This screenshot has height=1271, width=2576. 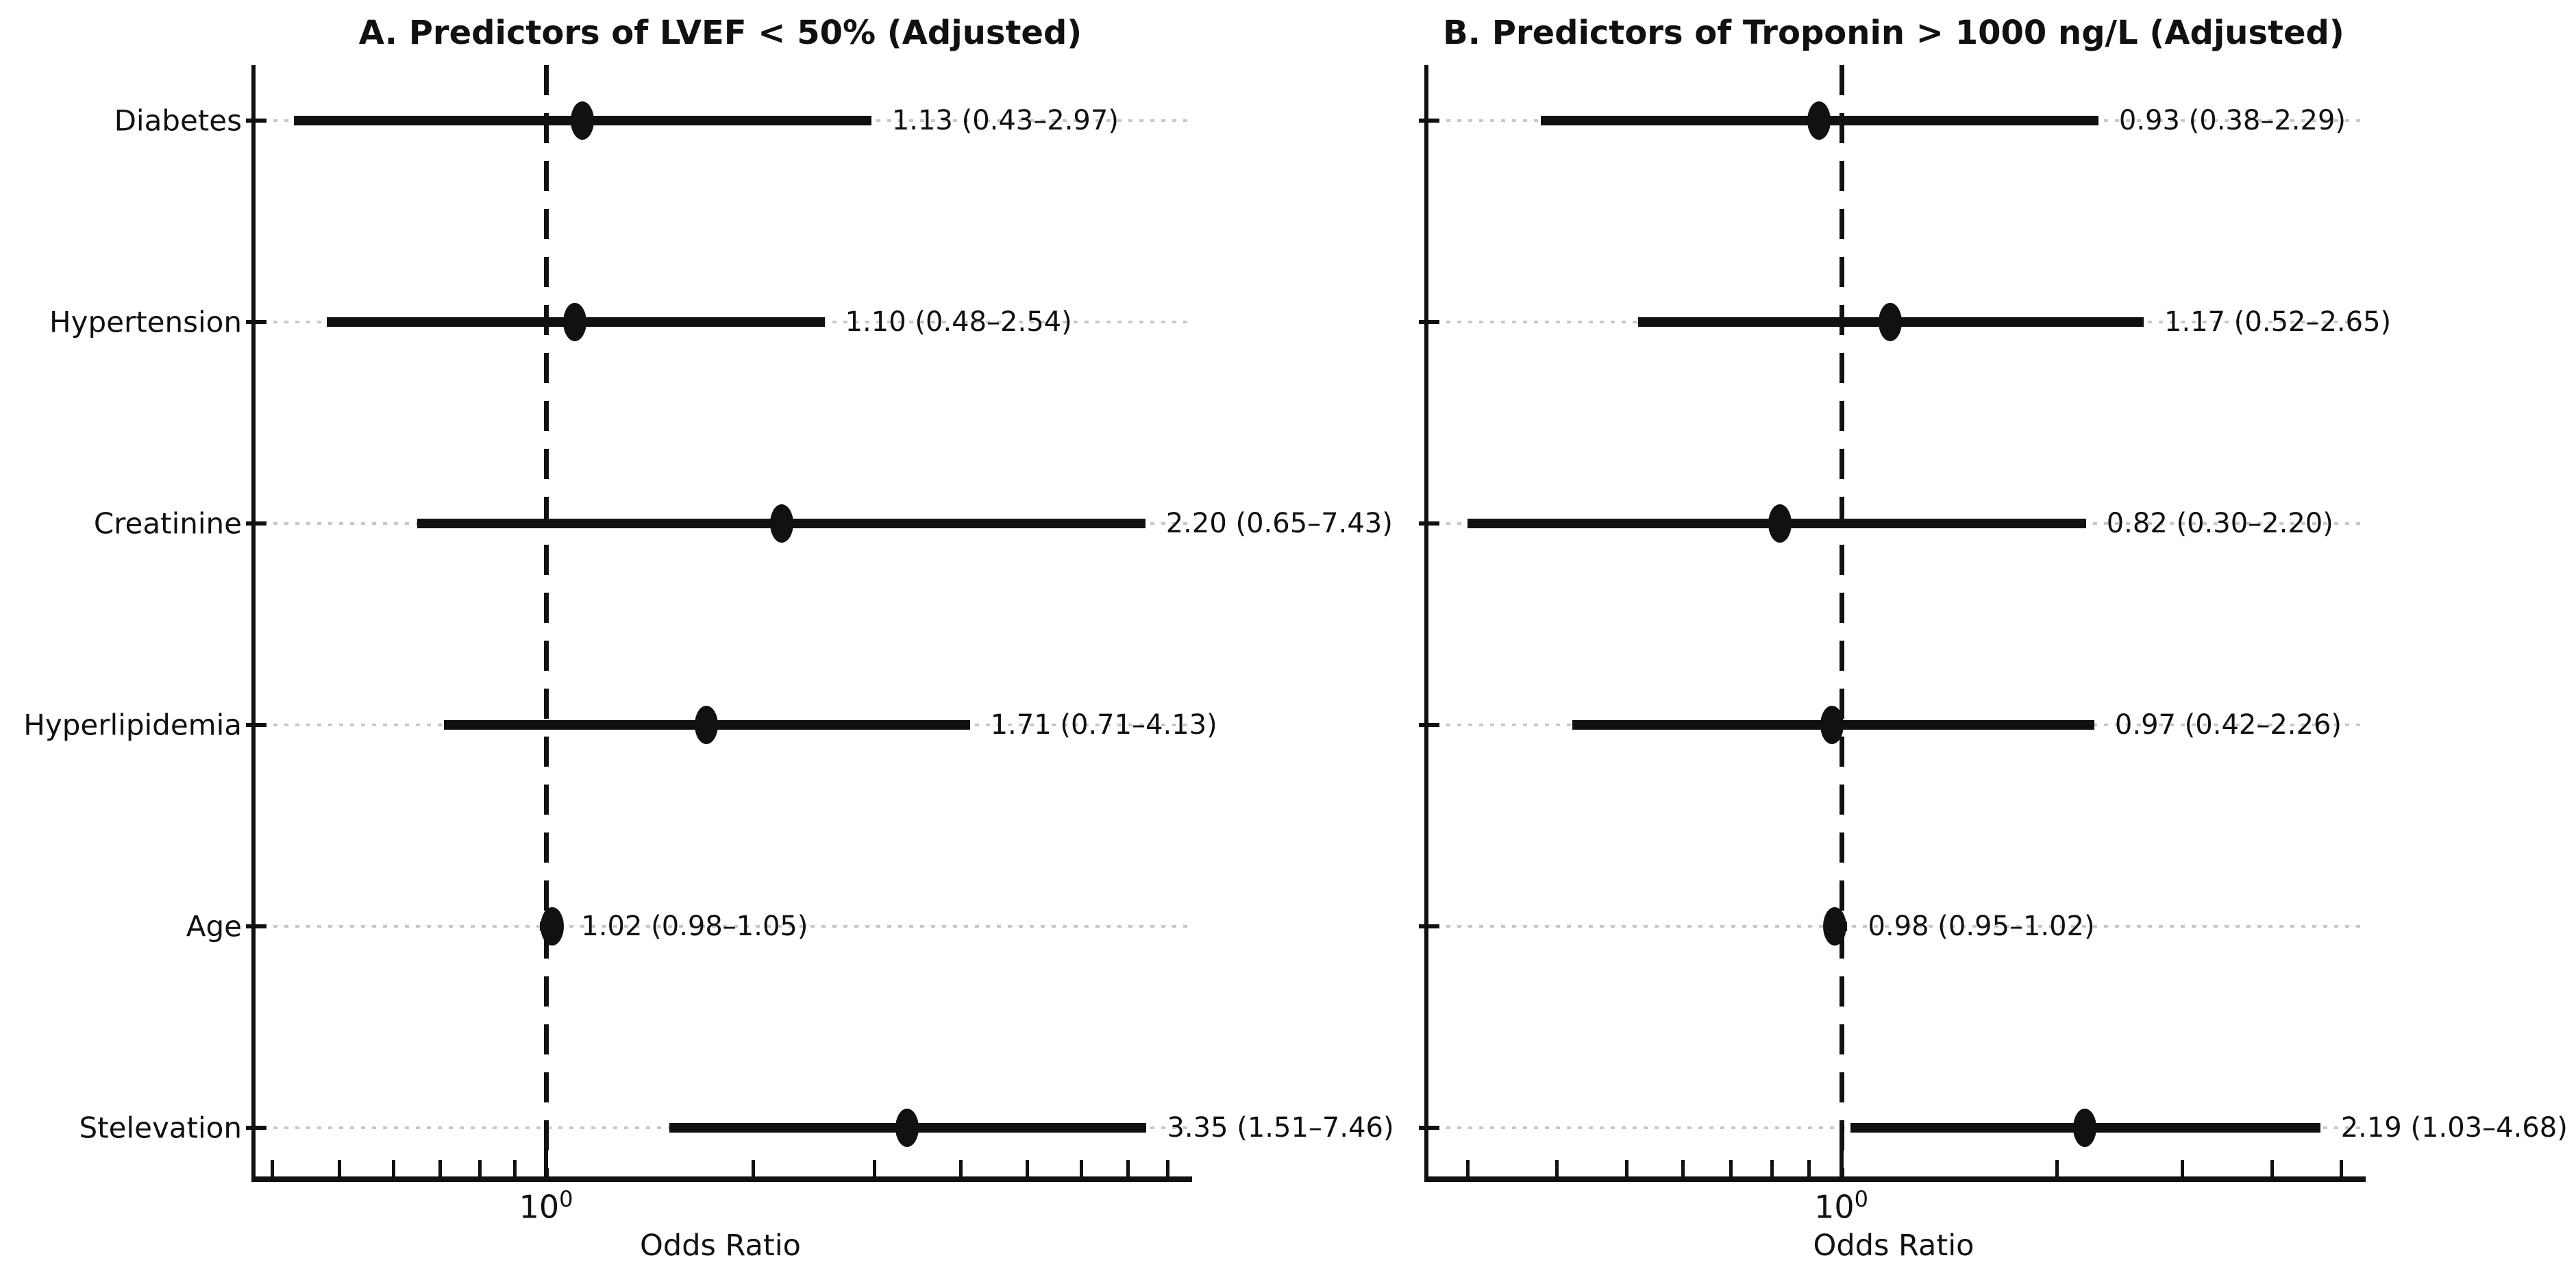 I want to click on or-annotation: 1.10 (0.48–2.54), so click(x=958, y=322).